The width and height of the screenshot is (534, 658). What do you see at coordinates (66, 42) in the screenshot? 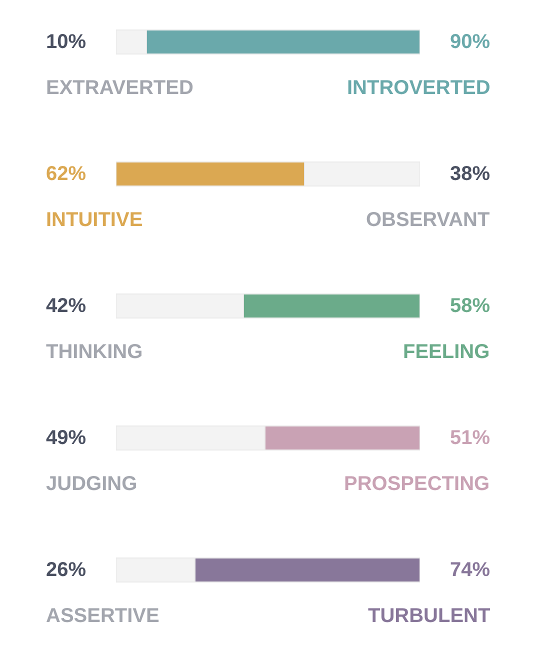
I see `data-label: 10%` at bounding box center [66, 42].